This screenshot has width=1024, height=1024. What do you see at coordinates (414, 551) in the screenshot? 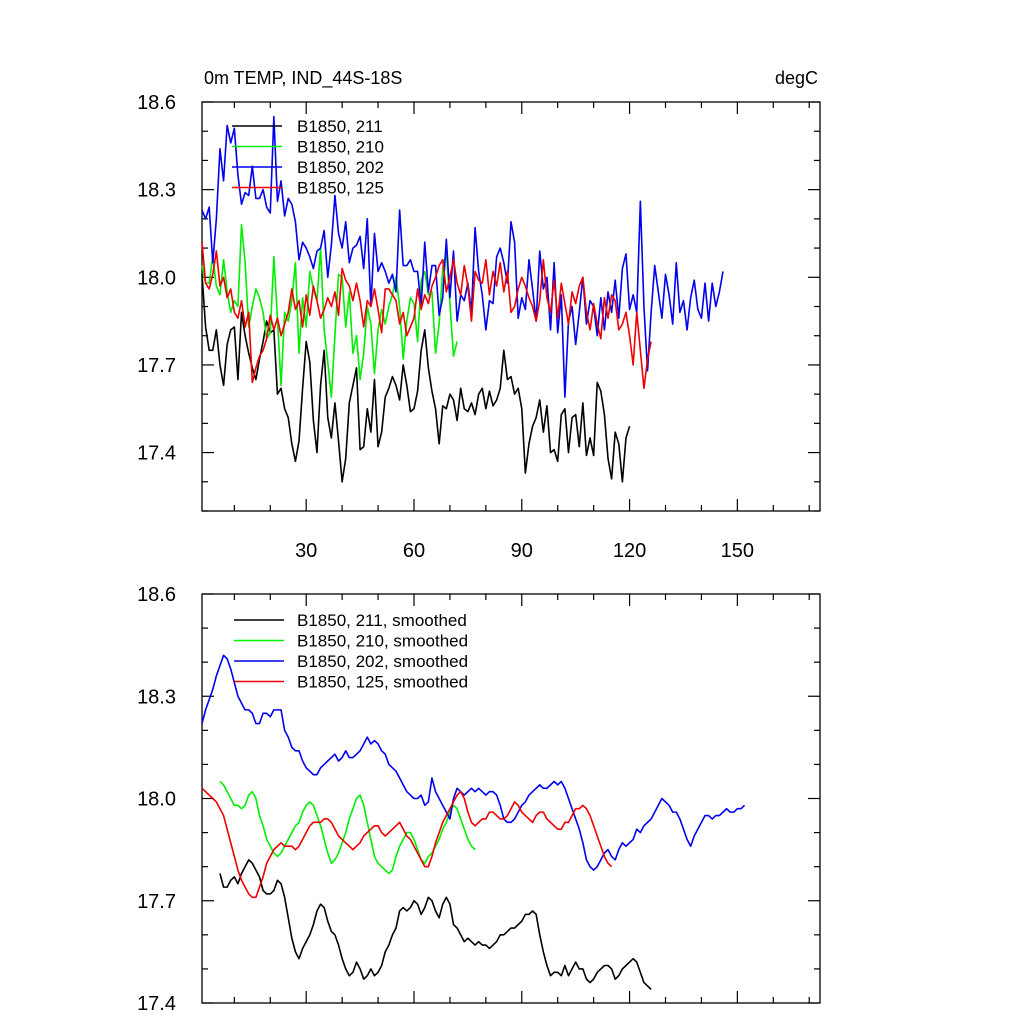
I see `x-tick-label: 60` at bounding box center [414, 551].